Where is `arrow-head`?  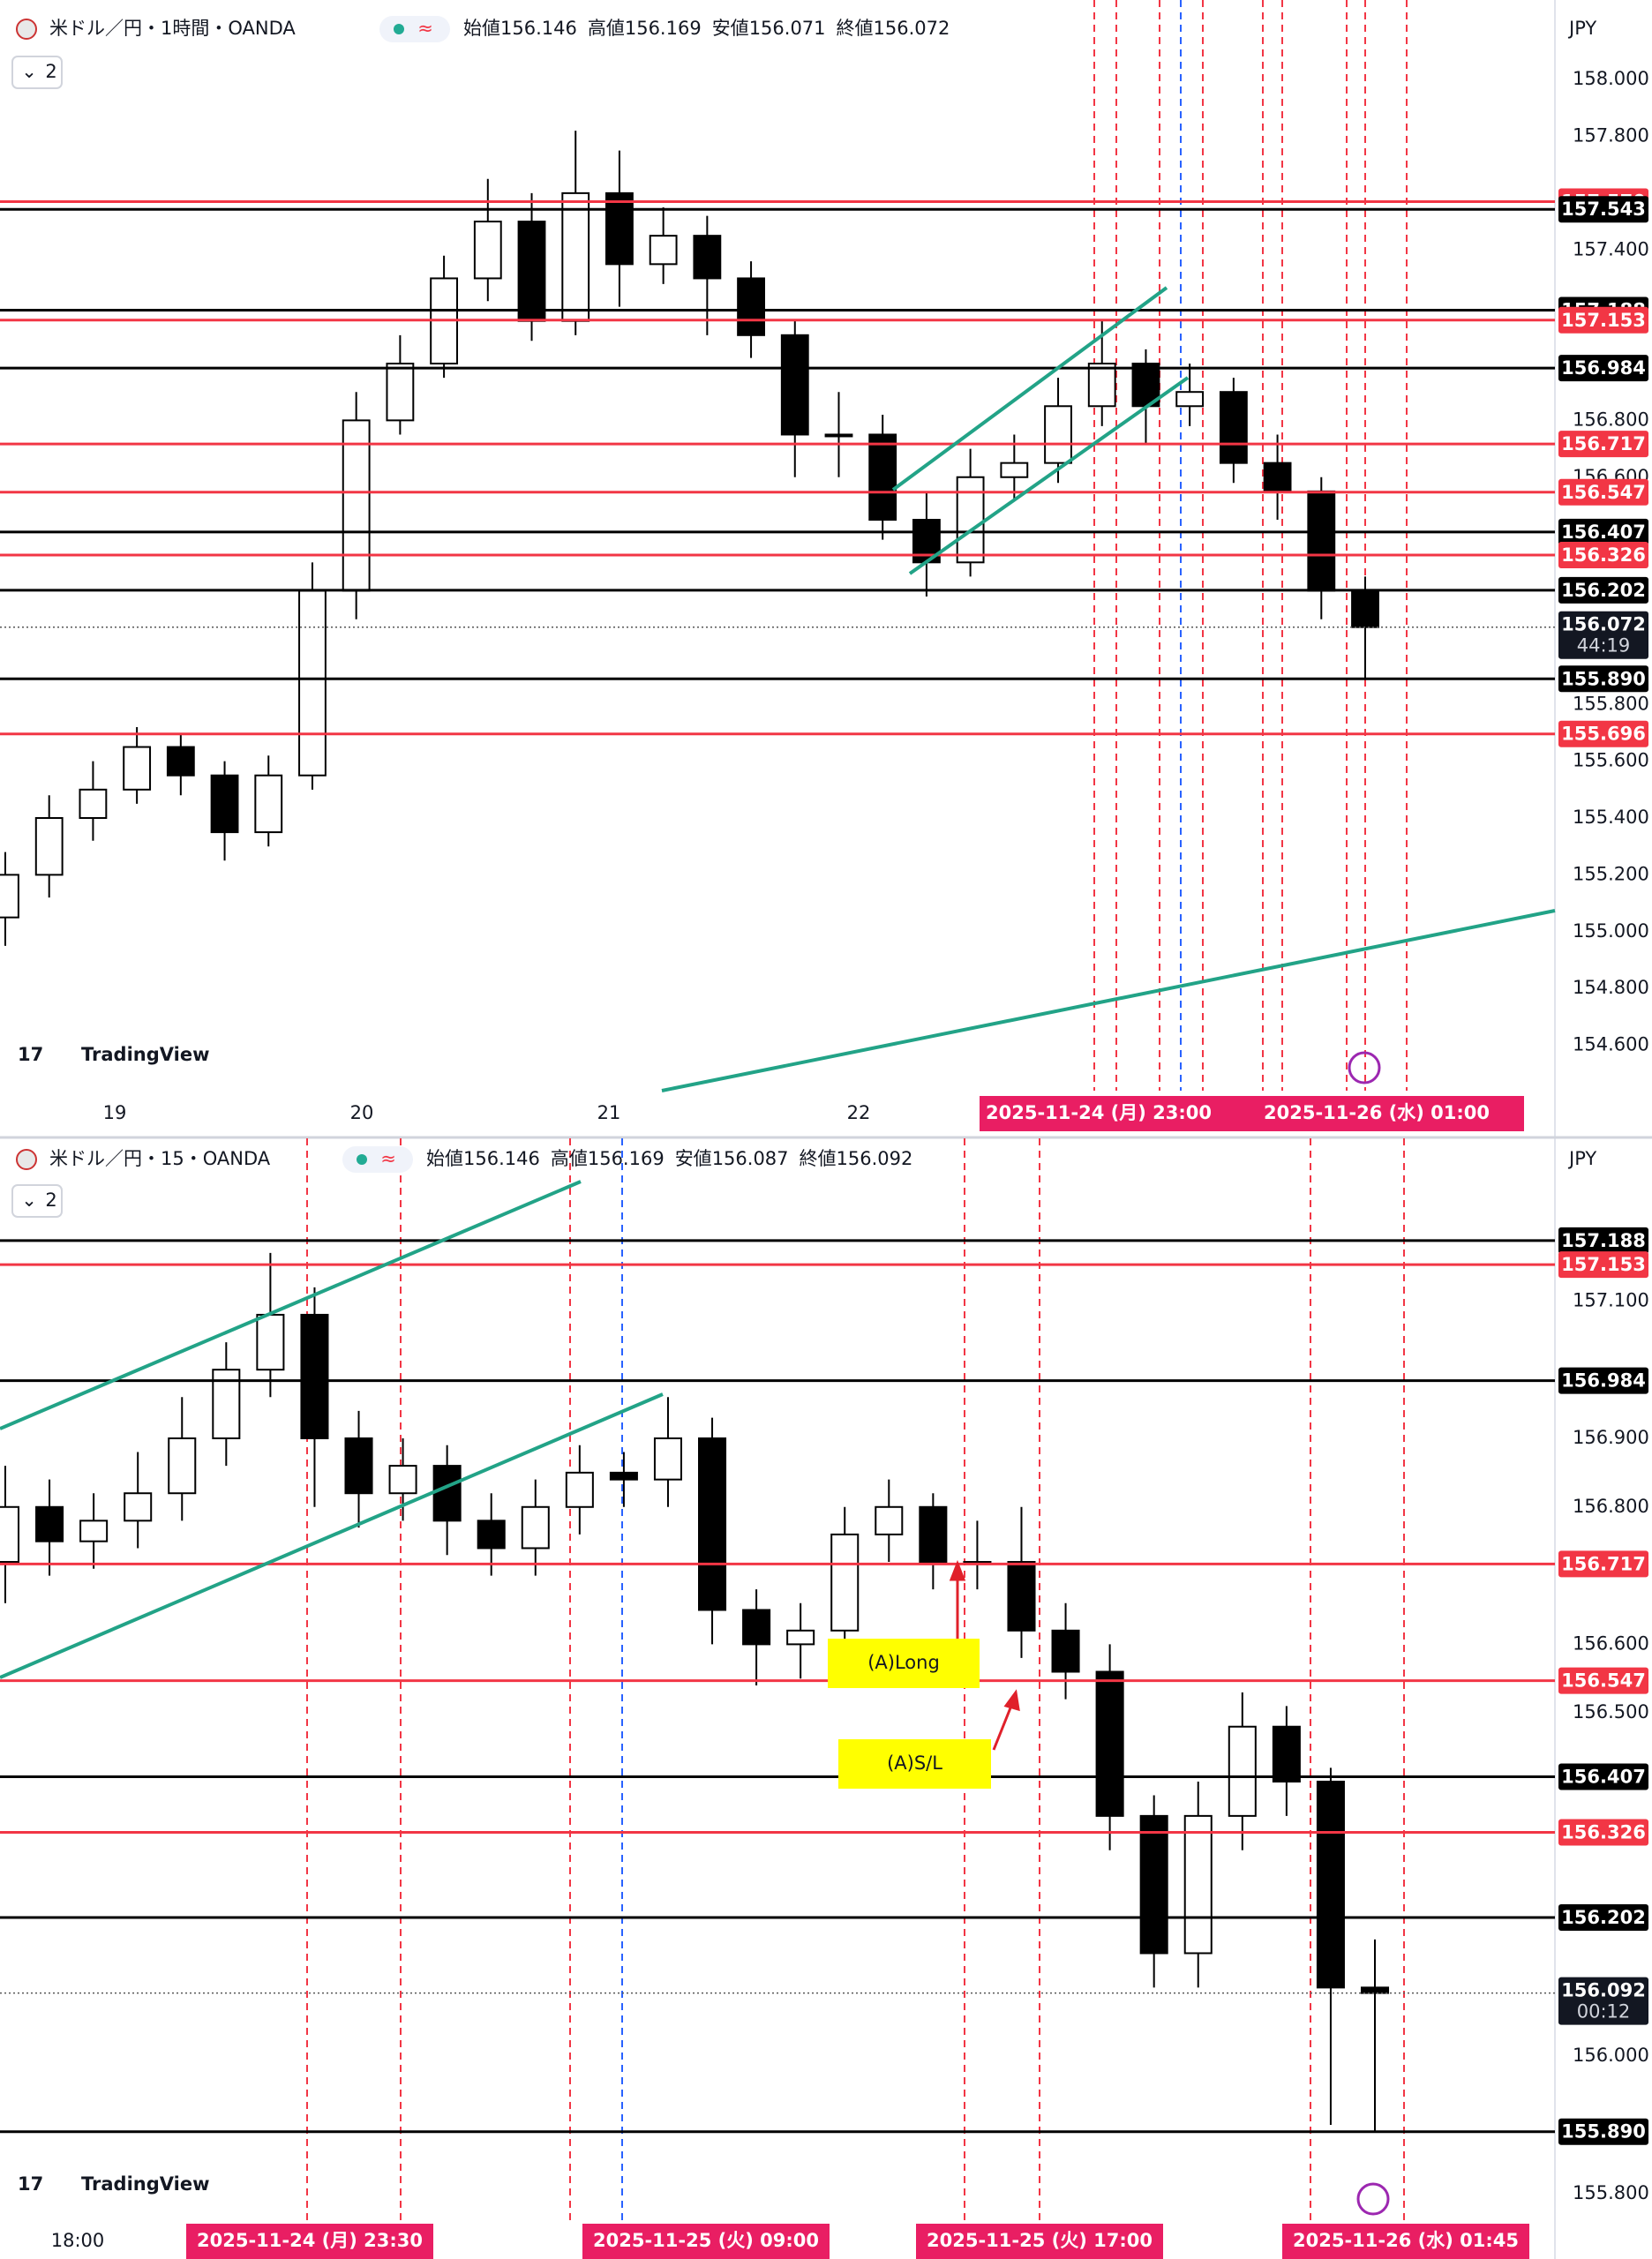 arrow-head is located at coordinates (1011, 1700).